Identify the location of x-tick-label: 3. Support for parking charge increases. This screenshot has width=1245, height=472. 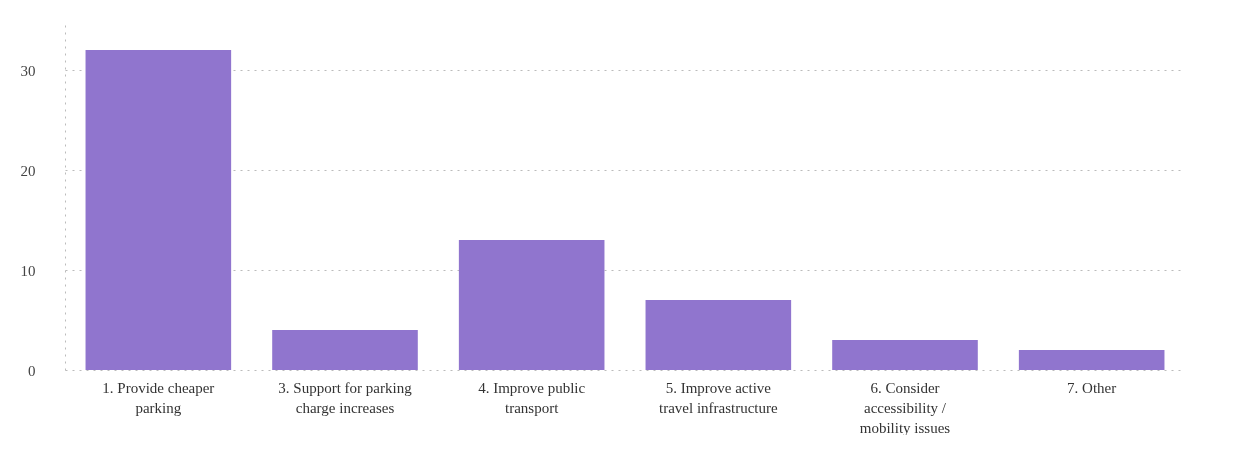
(345, 397).